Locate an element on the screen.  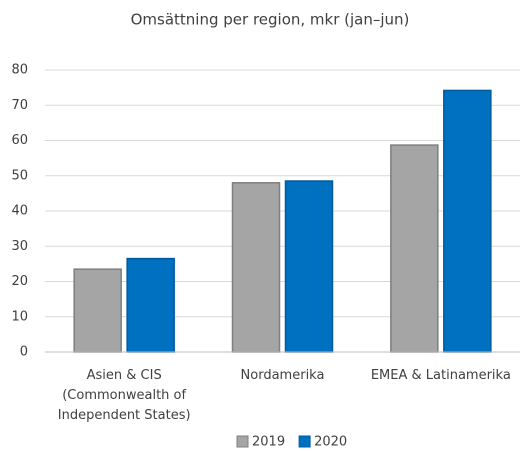
y-tick-label: 0 is located at coordinates (24, 352).